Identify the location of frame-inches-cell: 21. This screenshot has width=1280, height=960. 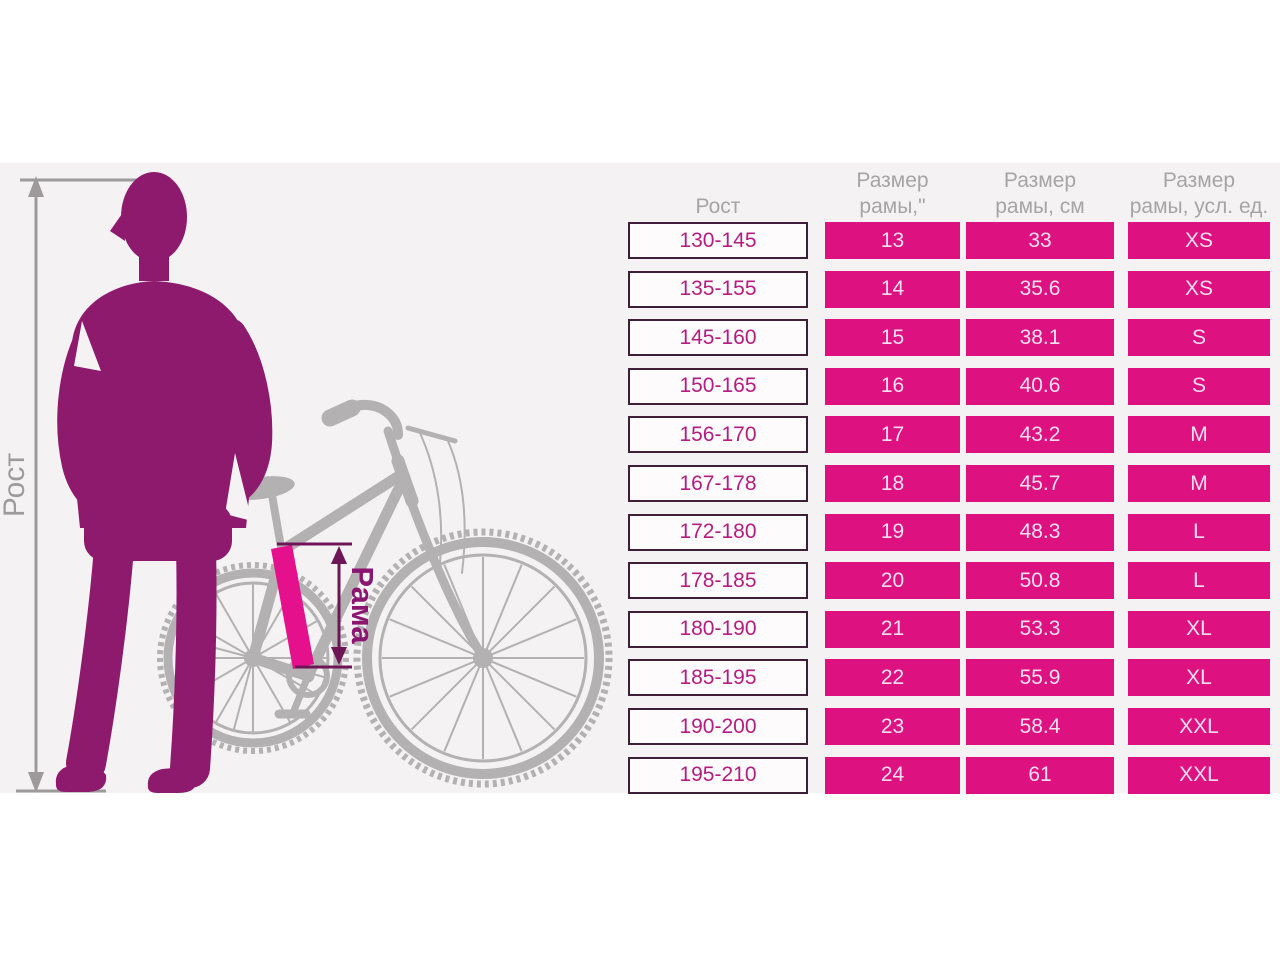
(892, 629).